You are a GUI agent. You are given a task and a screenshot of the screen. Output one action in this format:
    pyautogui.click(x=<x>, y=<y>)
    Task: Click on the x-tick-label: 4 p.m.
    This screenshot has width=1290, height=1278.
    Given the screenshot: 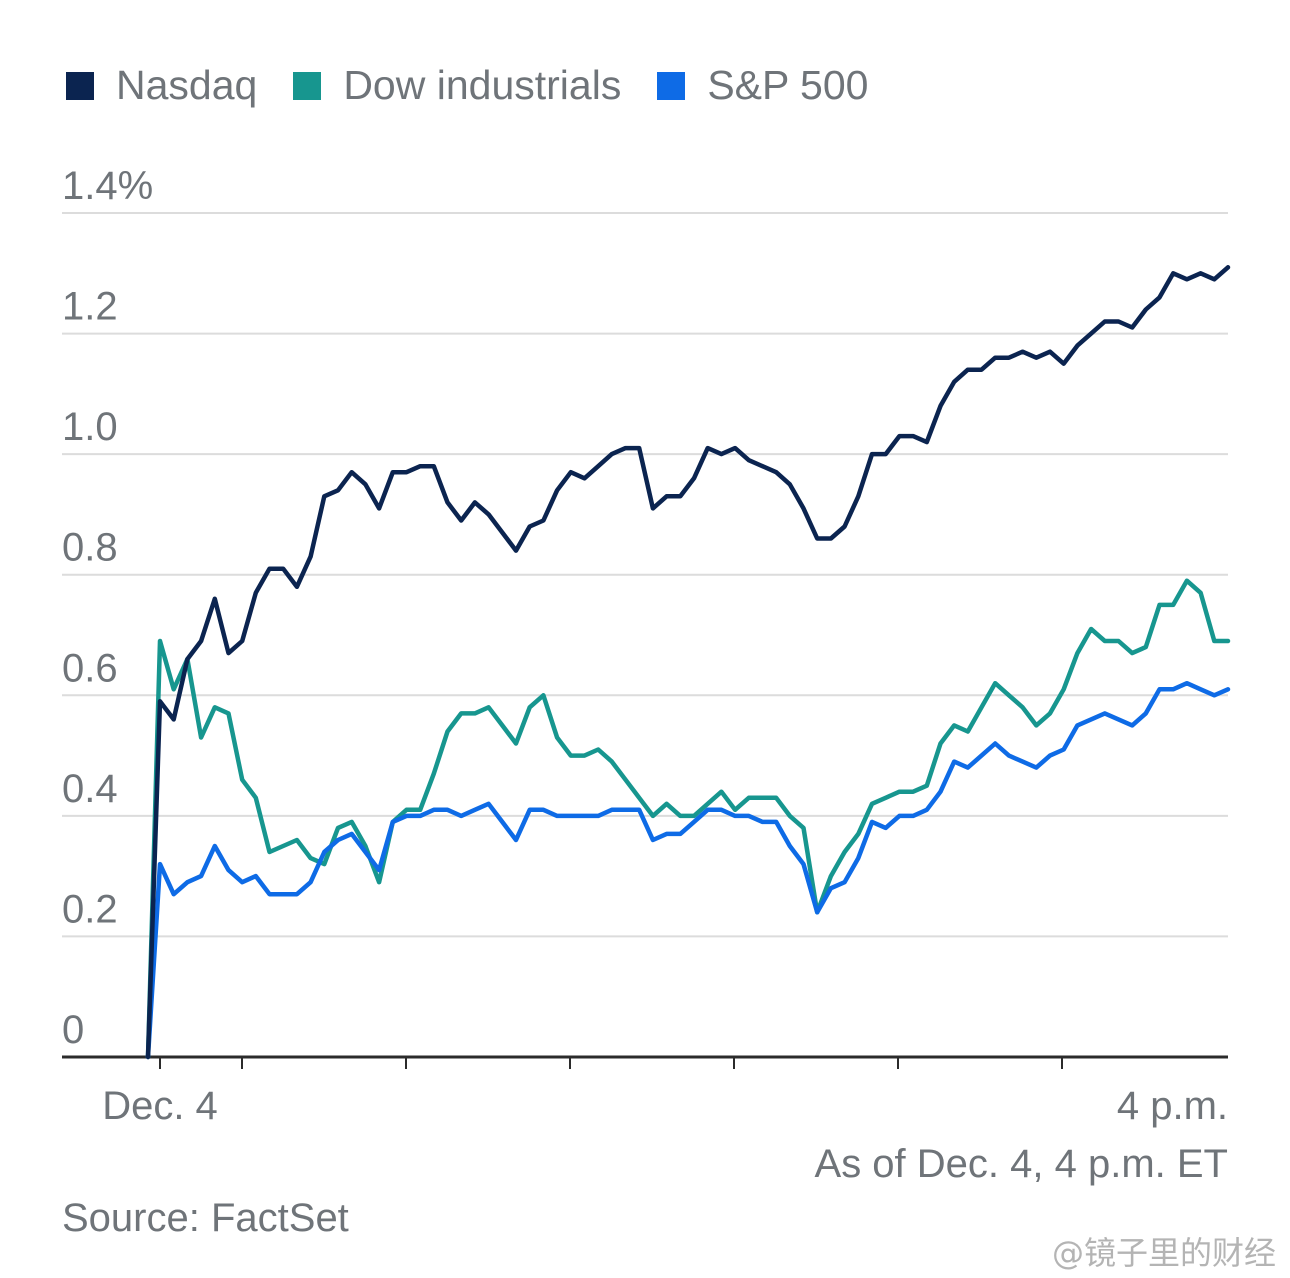 What is the action you would take?
    pyautogui.click(x=1172, y=1106)
    